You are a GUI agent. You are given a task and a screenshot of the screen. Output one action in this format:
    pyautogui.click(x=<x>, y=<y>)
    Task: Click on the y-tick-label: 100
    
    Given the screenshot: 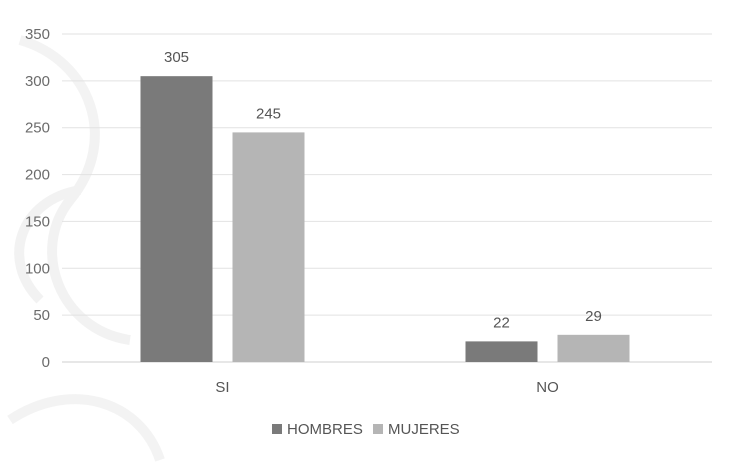 What is the action you would take?
    pyautogui.click(x=37, y=268)
    